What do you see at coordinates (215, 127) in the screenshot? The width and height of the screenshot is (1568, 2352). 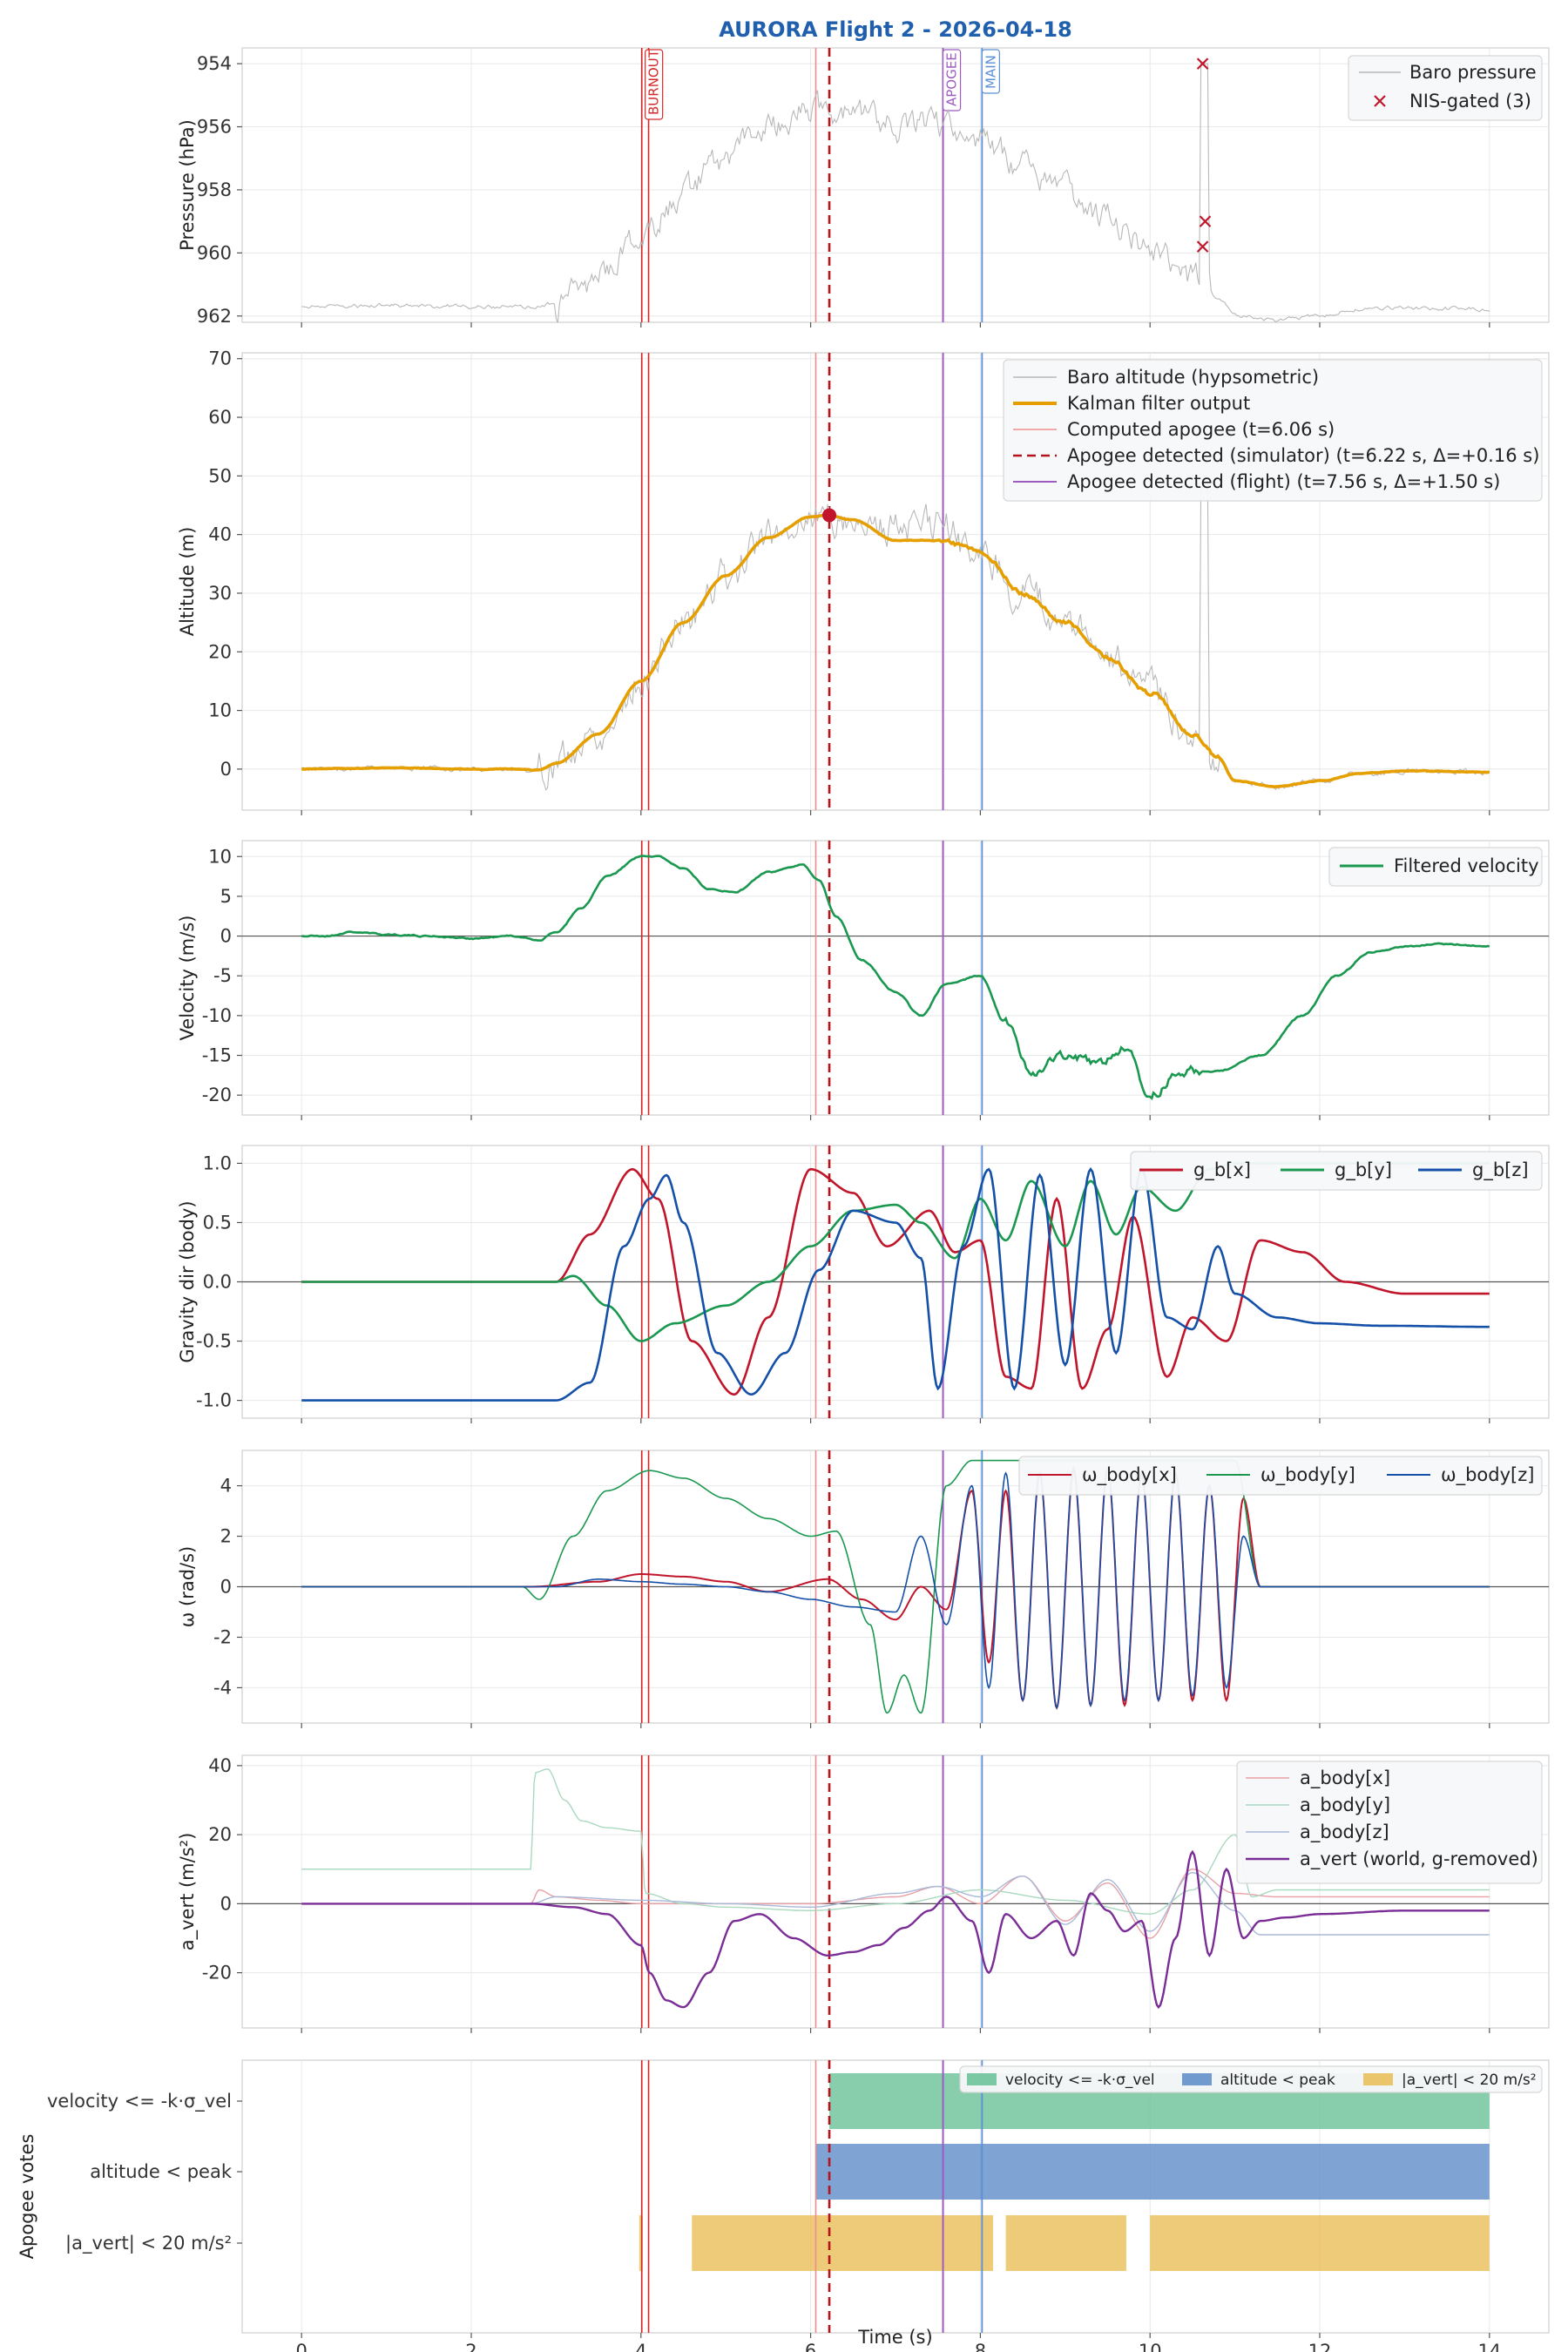 I see `y-tick-label: 956` at bounding box center [215, 127].